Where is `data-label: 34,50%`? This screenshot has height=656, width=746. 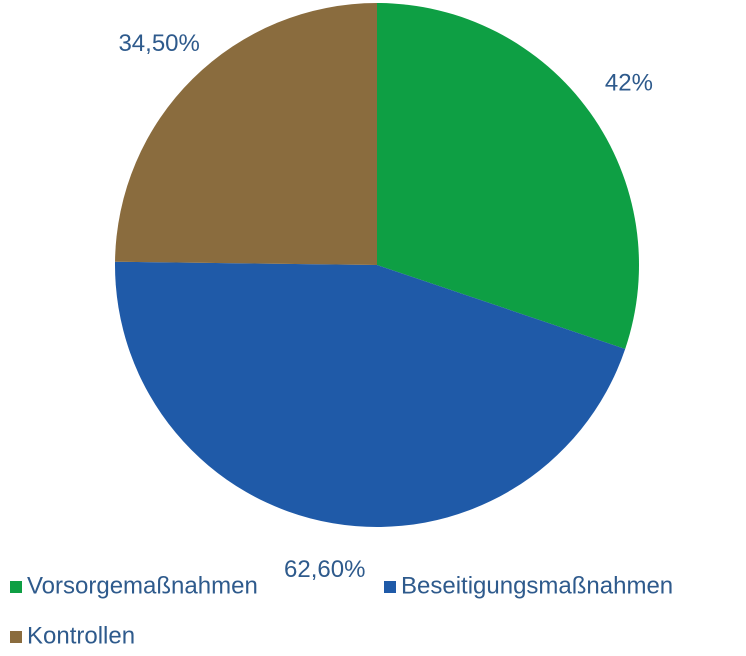 data-label: 34,50% is located at coordinates (158, 43).